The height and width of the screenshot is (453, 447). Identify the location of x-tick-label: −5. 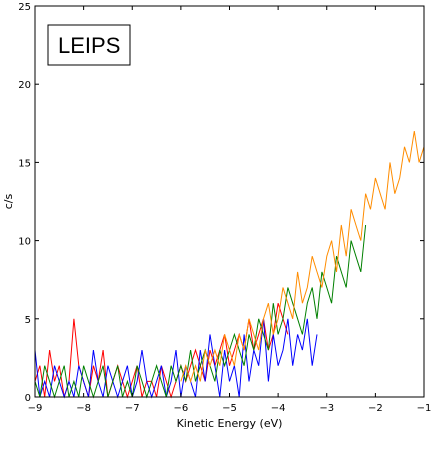
(229, 408).